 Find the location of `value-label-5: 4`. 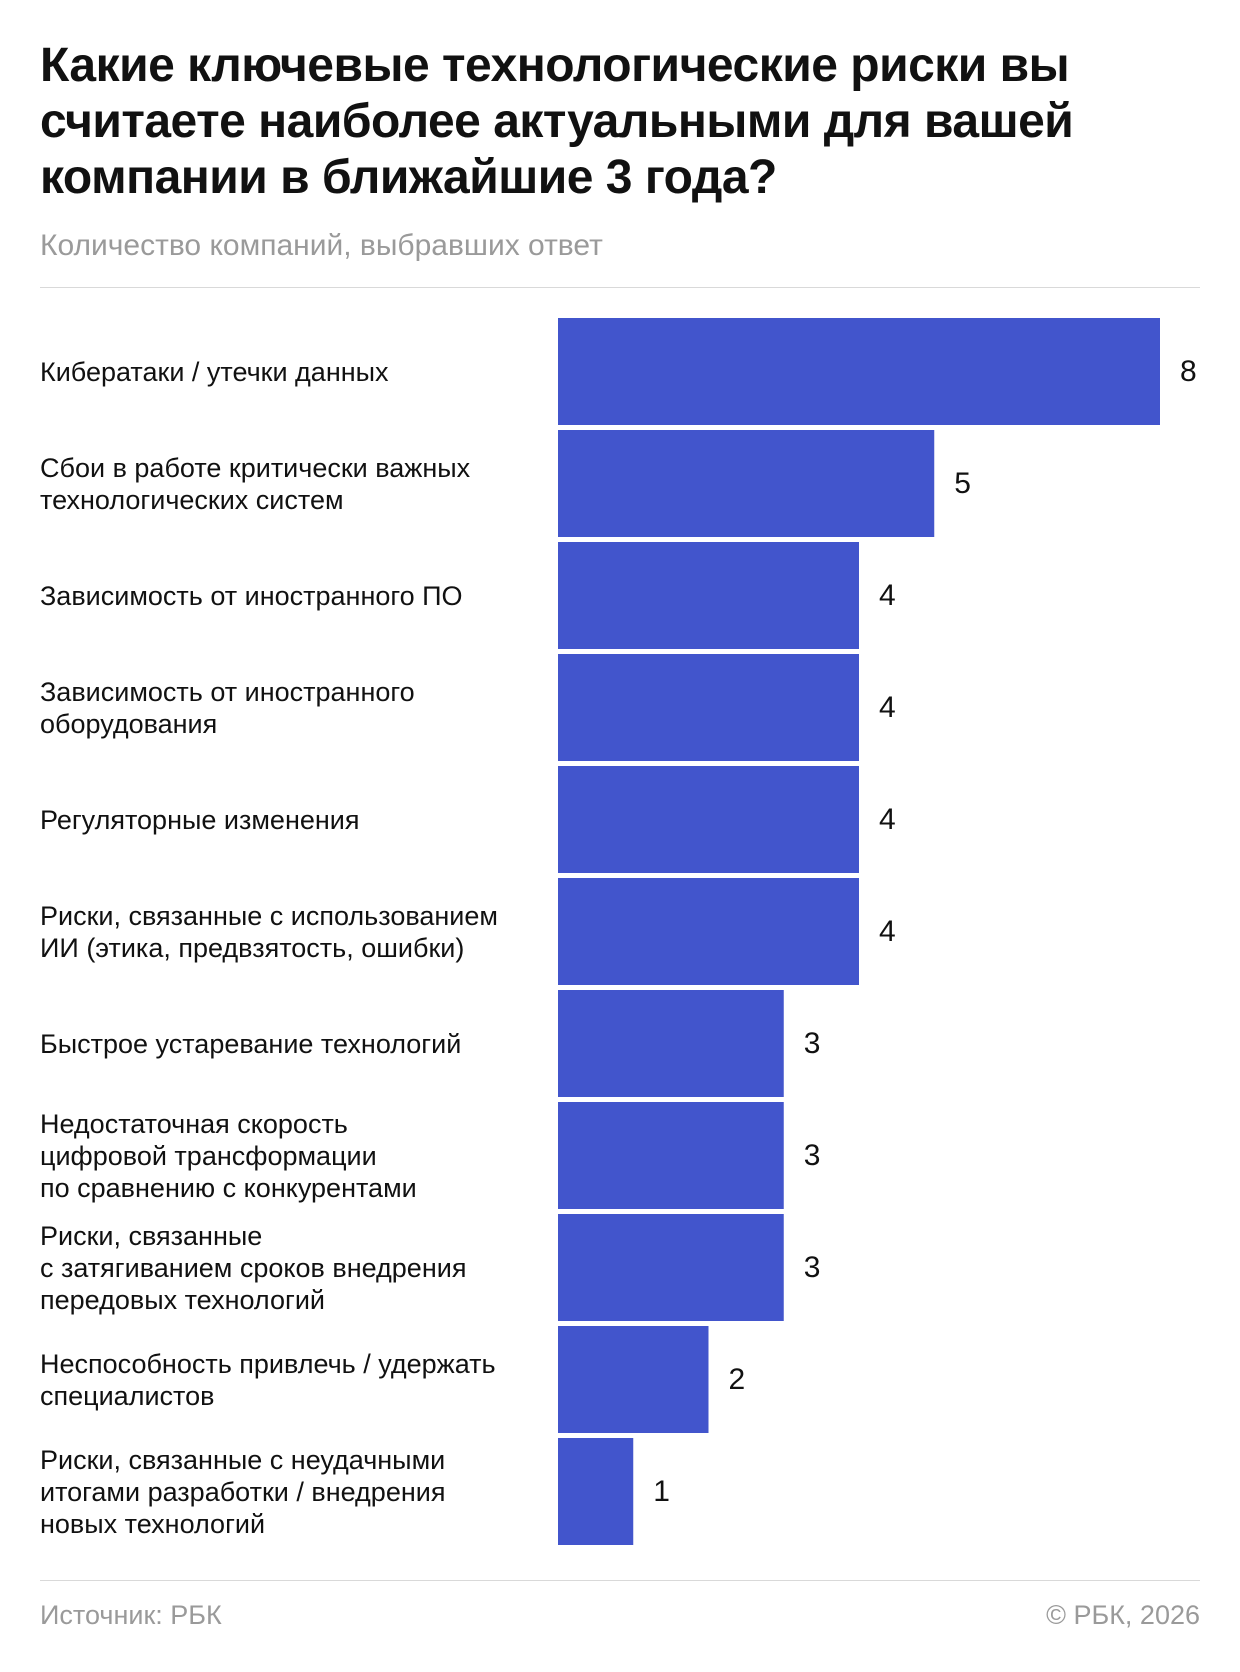

value-label-5: 4 is located at coordinates (887, 931).